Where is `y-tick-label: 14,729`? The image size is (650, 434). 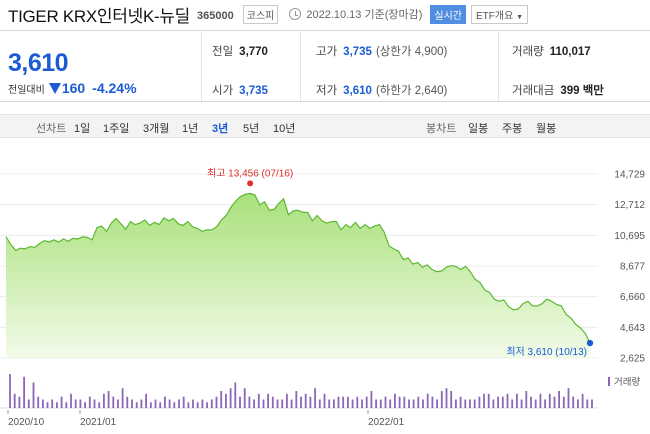
y-tick-label: 14,729 is located at coordinates (629, 175).